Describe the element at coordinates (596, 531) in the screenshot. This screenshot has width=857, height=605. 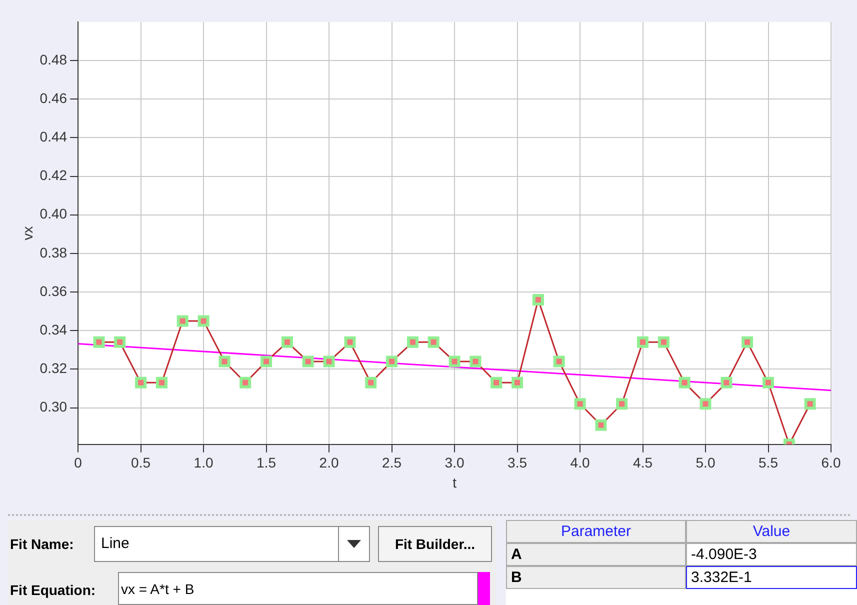
I see `text: Parameter` at that location.